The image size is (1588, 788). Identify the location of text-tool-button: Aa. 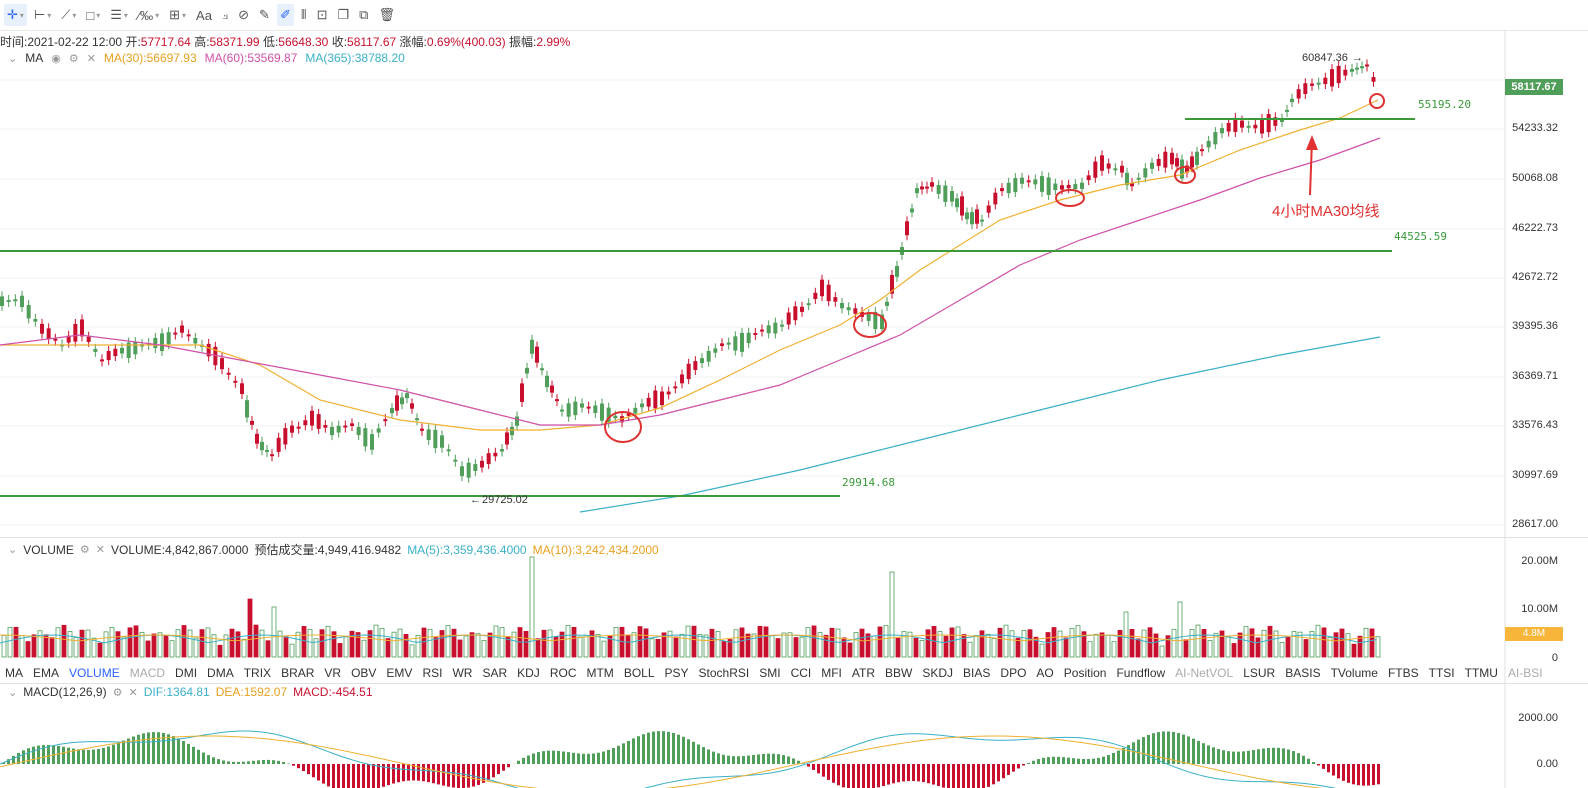
(204, 15).